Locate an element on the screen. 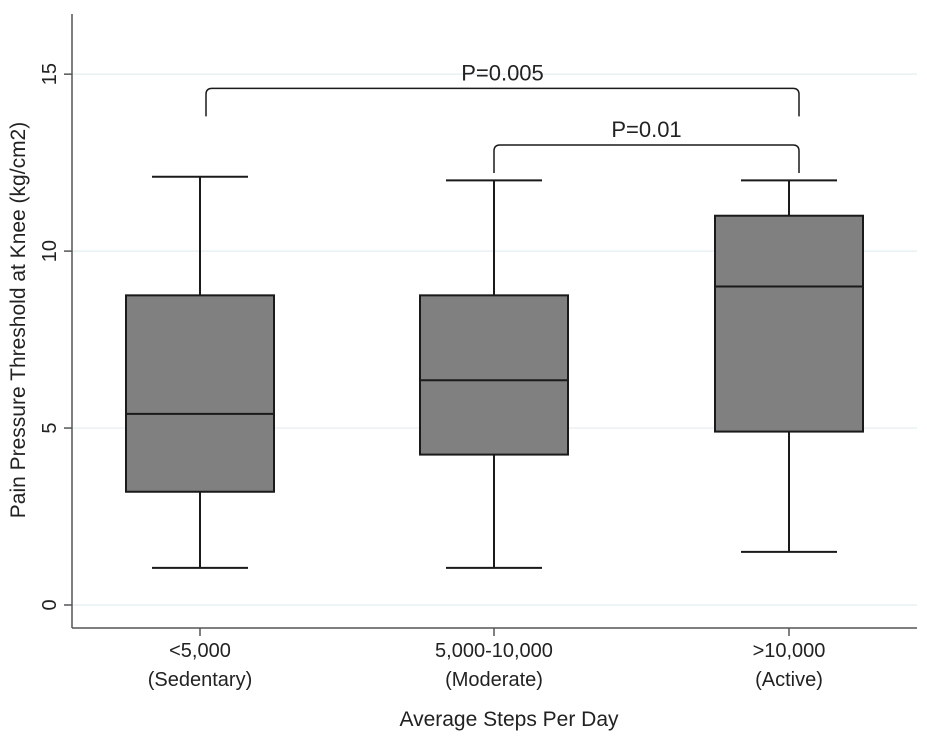  significance-brackets: P=0.005 P=0.01 is located at coordinates (502, 116).